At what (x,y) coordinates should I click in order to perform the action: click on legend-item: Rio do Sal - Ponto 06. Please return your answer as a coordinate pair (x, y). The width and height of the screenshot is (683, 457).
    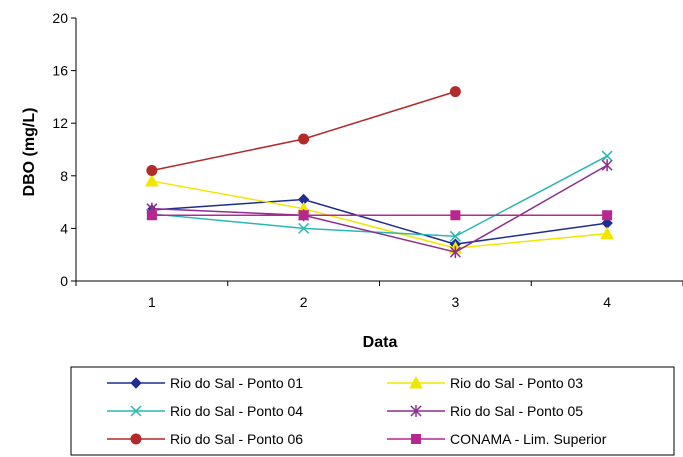
    Looking at the image, I should click on (205, 439).